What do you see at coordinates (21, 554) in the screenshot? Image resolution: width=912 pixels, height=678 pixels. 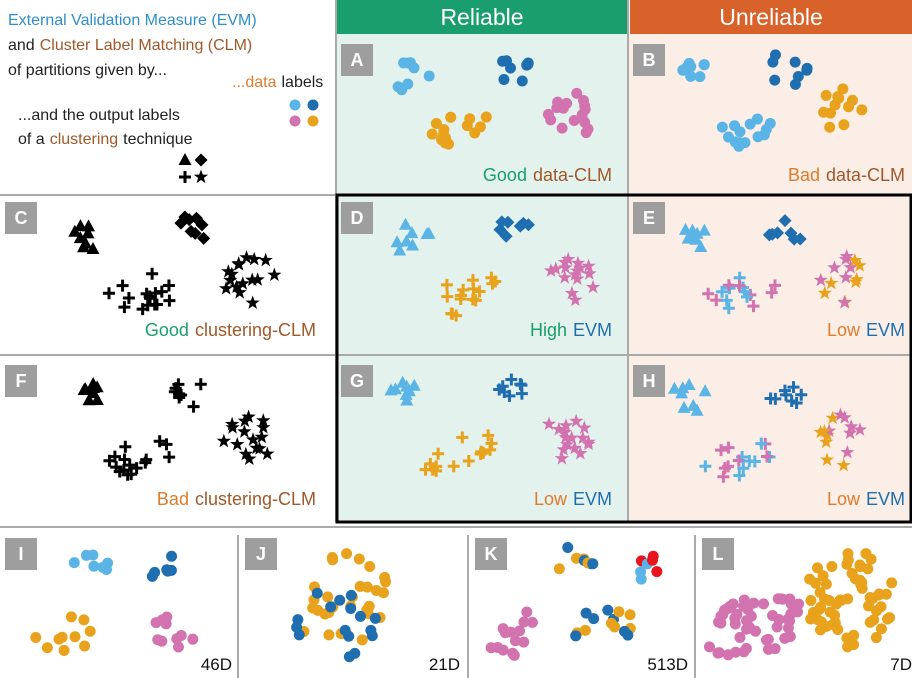 I see `panel-letter: I` at bounding box center [21, 554].